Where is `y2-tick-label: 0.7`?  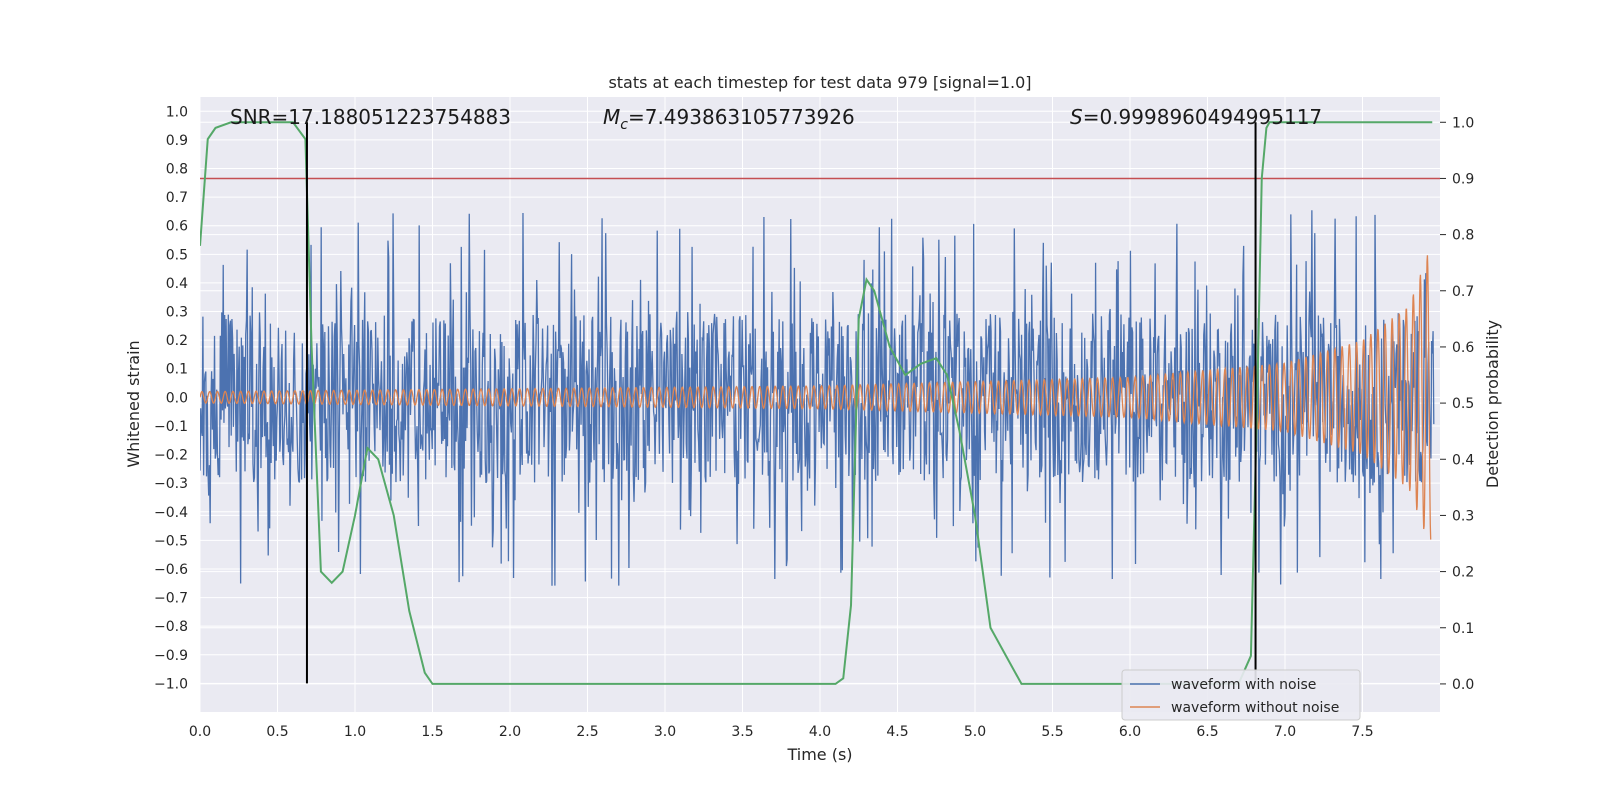 y2-tick-label: 0.7 is located at coordinates (1463, 292).